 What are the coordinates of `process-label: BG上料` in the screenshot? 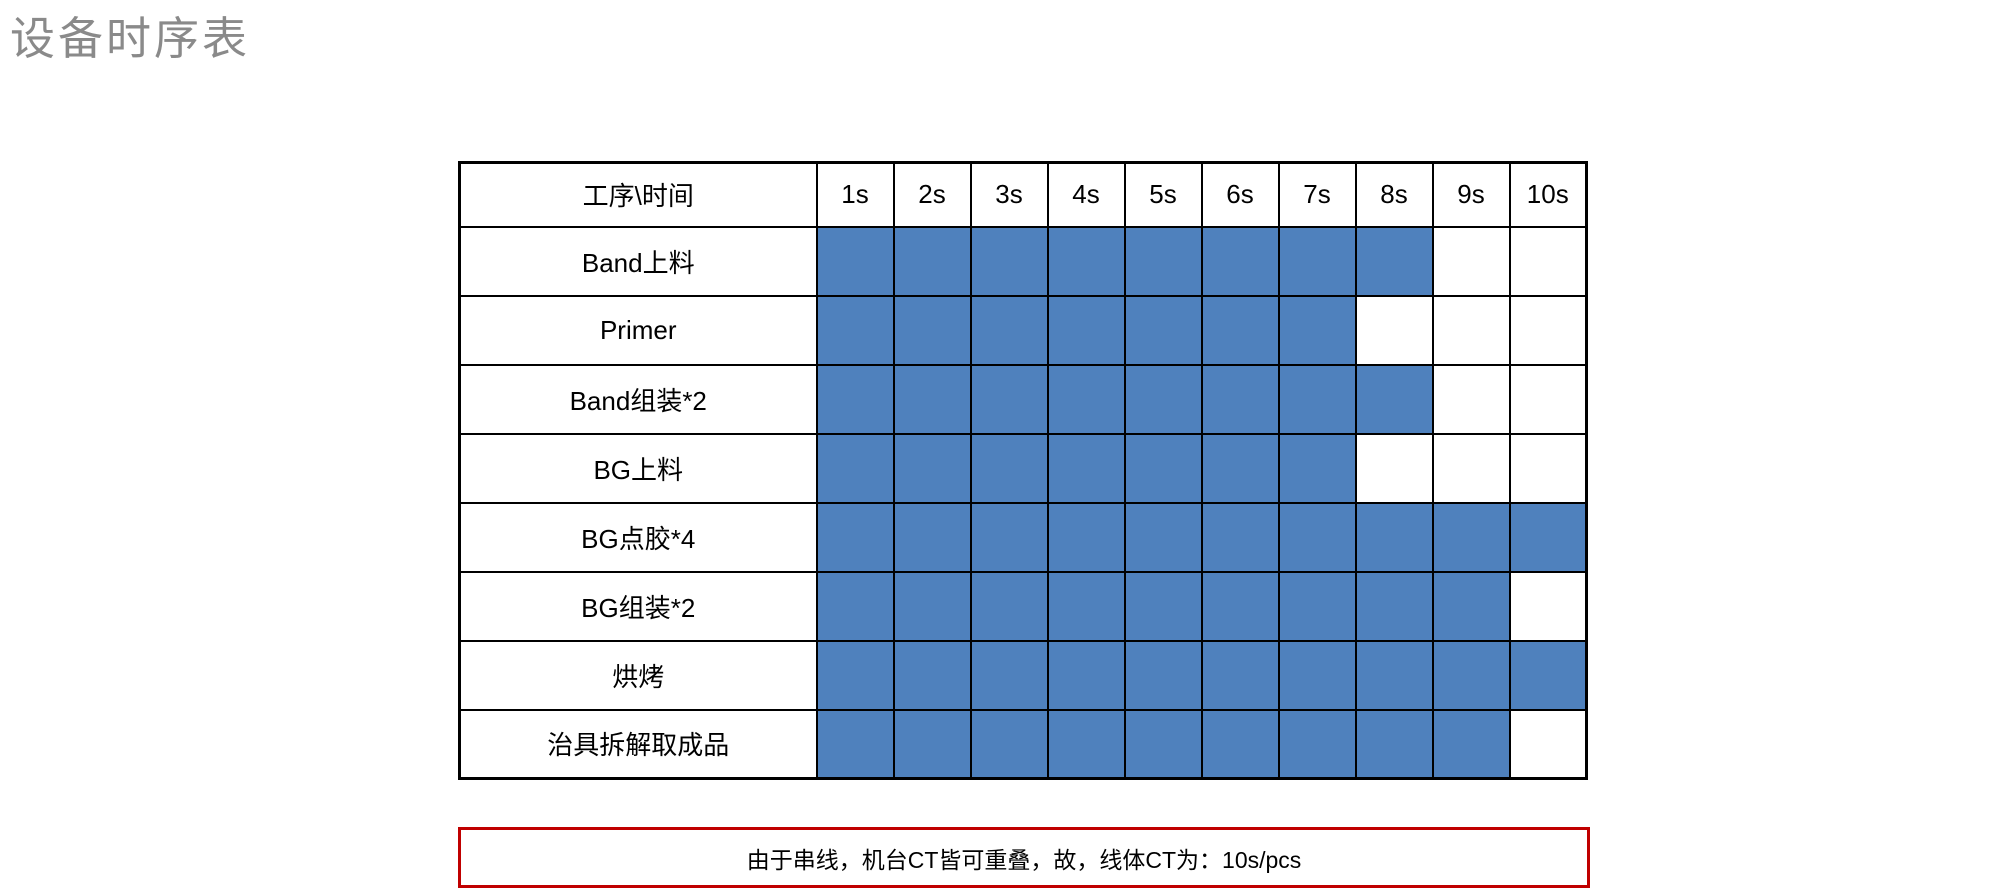 It's located at (638, 468).